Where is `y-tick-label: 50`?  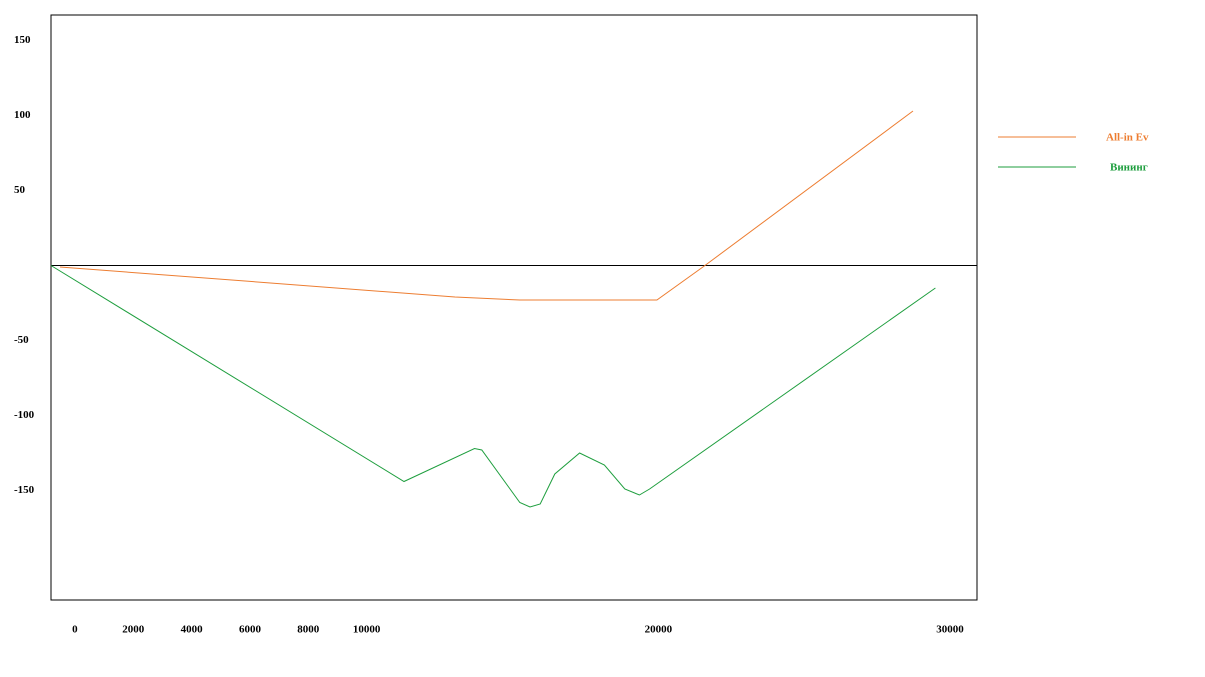 y-tick-label: 50 is located at coordinates (20, 190).